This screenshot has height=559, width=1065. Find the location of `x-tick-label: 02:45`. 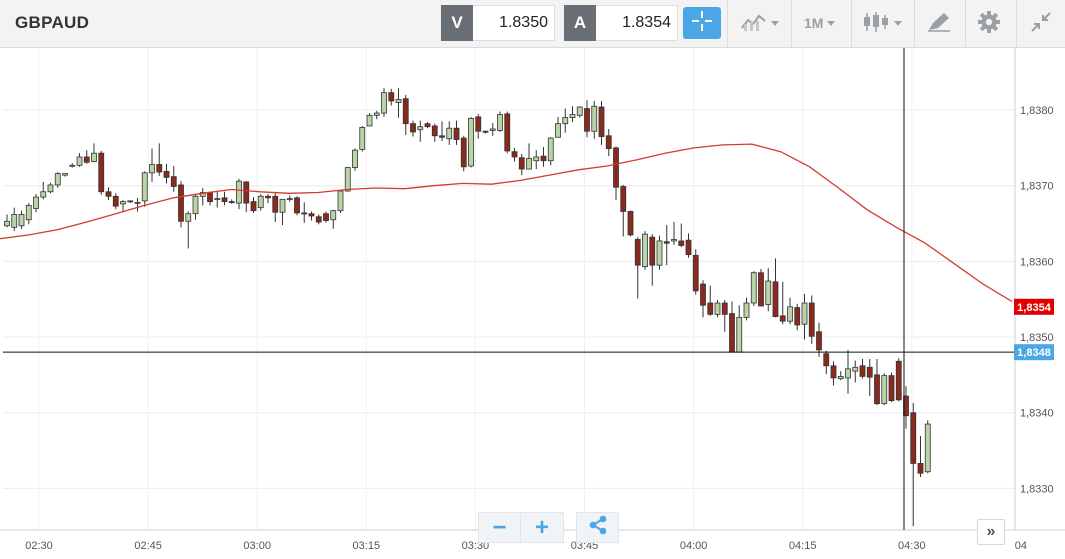

x-tick-label: 02:45 is located at coordinates (148, 546).